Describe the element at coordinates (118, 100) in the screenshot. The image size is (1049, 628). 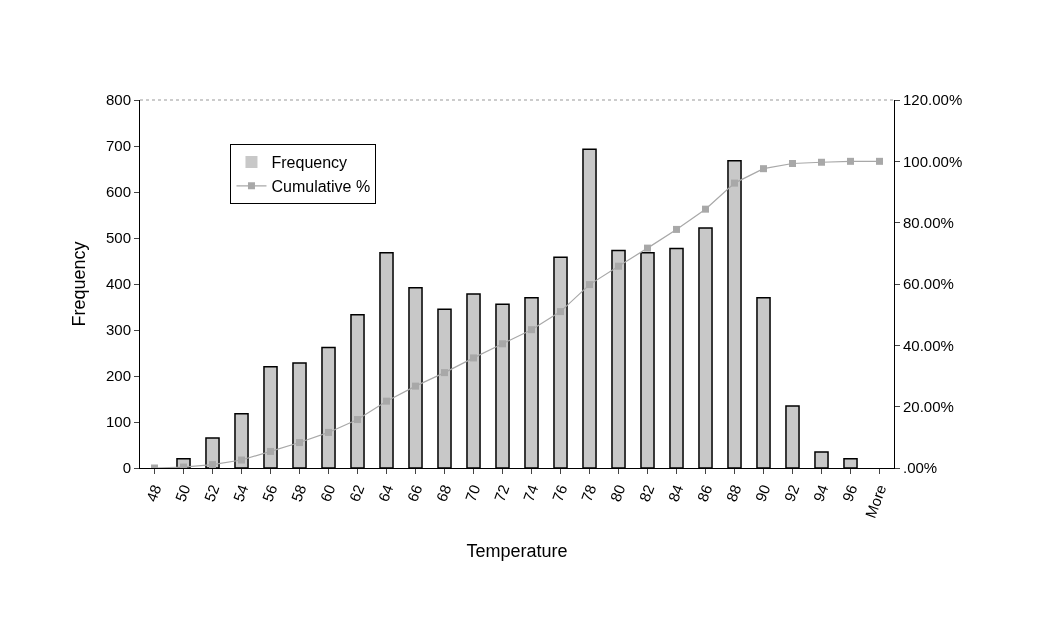
I see `y-tick-label: 800` at that location.